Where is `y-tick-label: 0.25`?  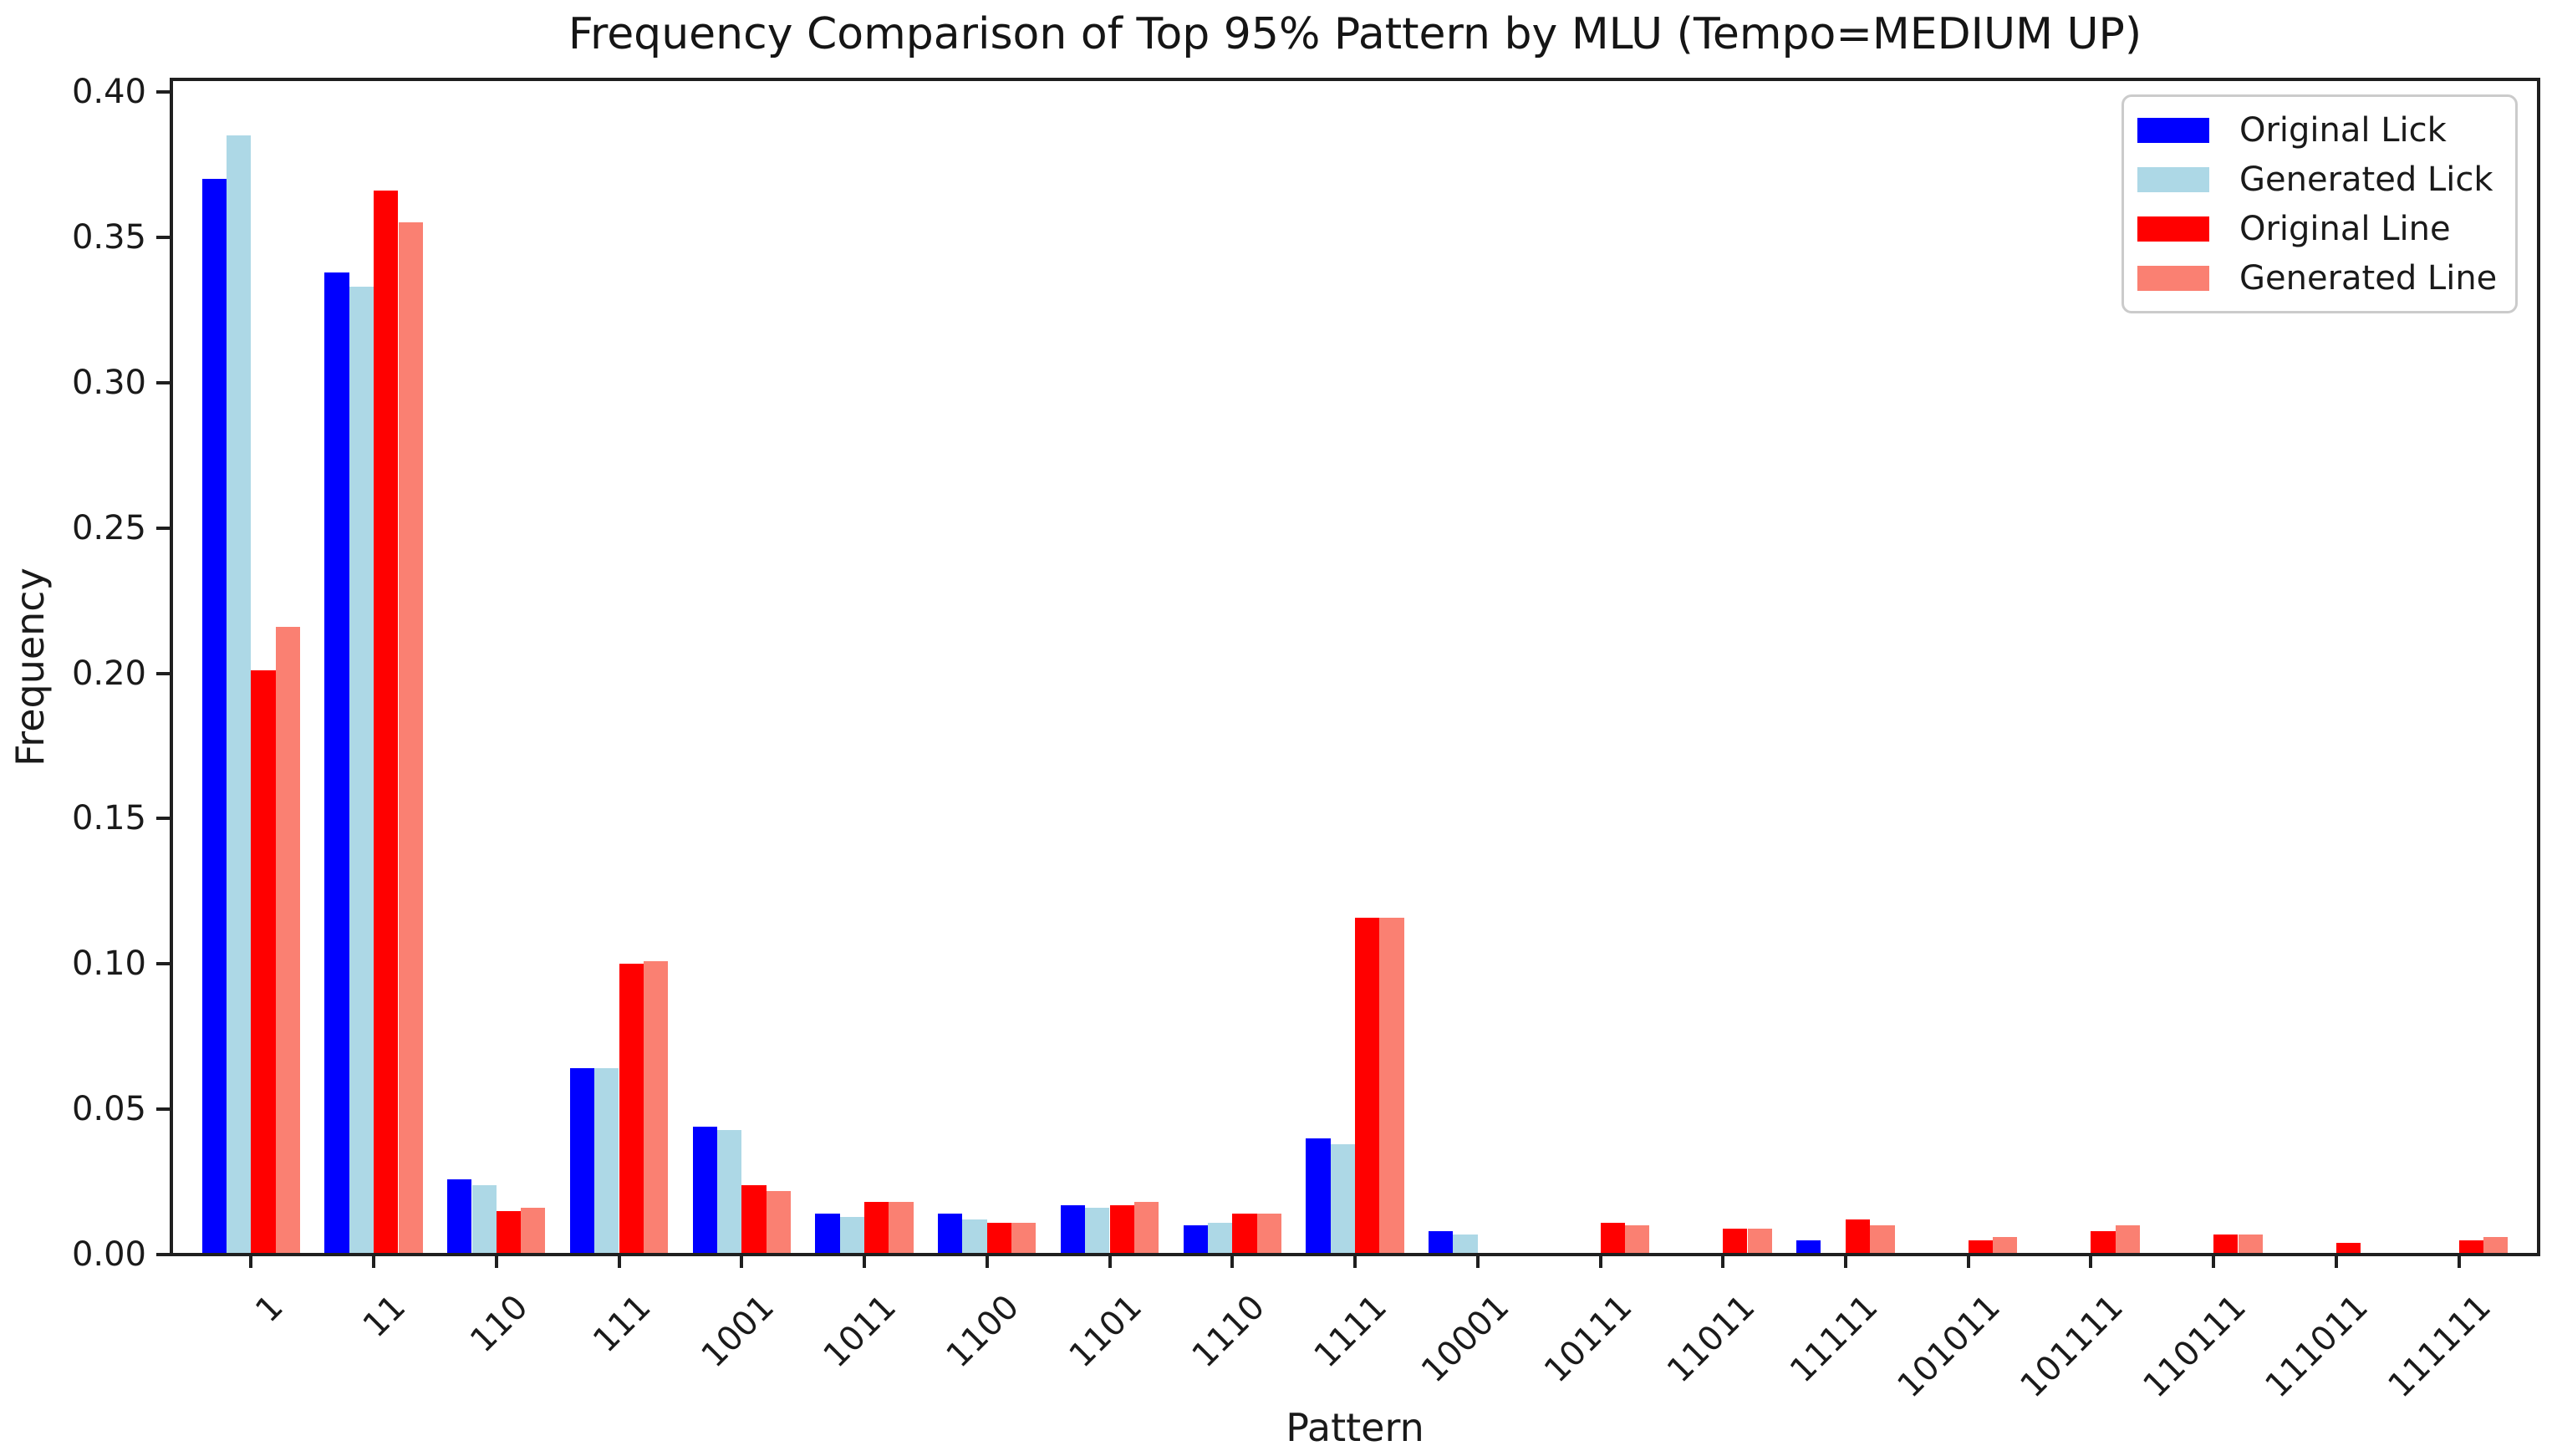
y-tick-label: 0.25 is located at coordinates (109, 527).